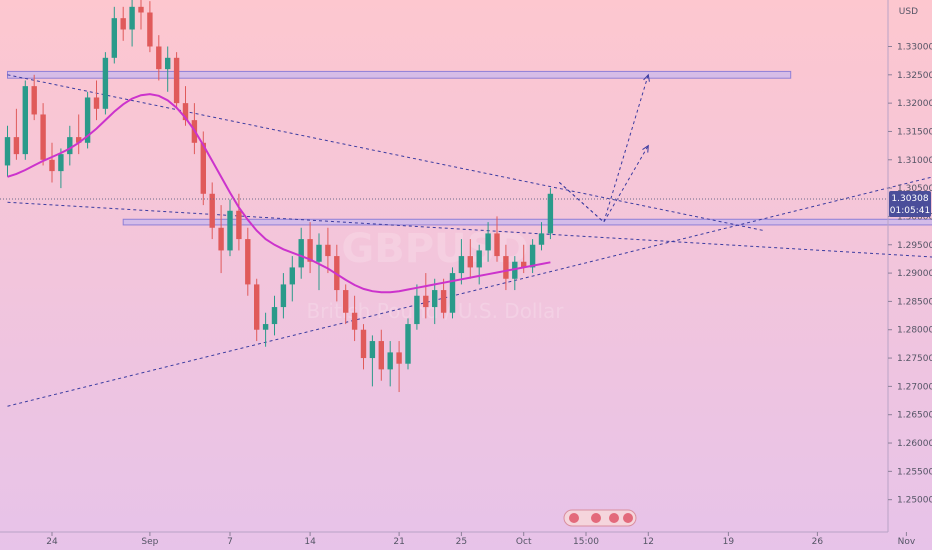  I want to click on price-tick-label: 1.28000, so click(914, 331).